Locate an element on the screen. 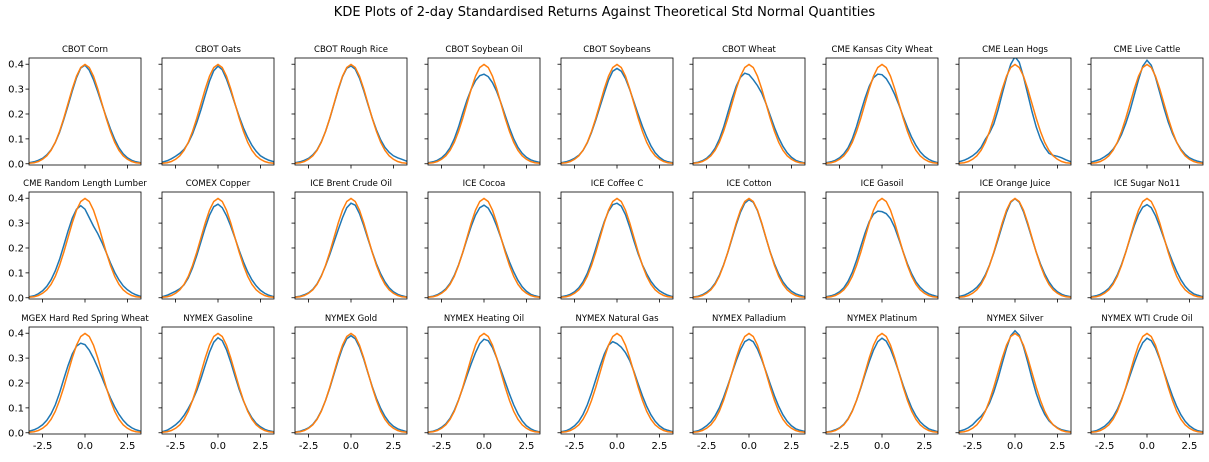 Image resolution: width=1209 pixels, height=462 pixels. subplot-title: ICE Sugar No11 is located at coordinates (1147, 184).